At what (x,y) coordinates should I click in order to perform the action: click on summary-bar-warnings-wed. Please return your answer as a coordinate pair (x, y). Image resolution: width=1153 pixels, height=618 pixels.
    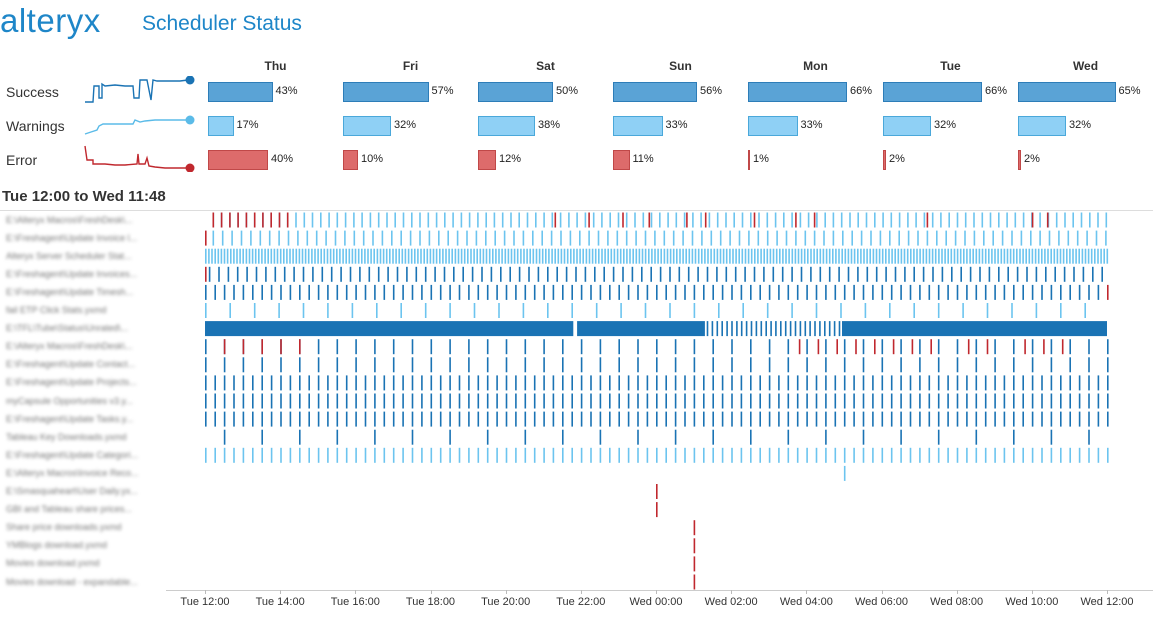
    Looking at the image, I should click on (1042, 126).